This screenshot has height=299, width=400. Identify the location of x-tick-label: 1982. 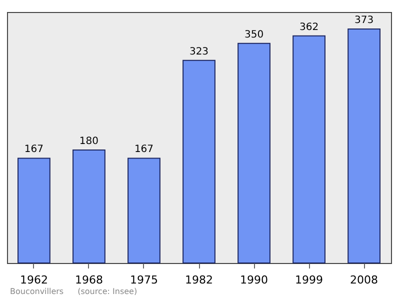
(199, 280).